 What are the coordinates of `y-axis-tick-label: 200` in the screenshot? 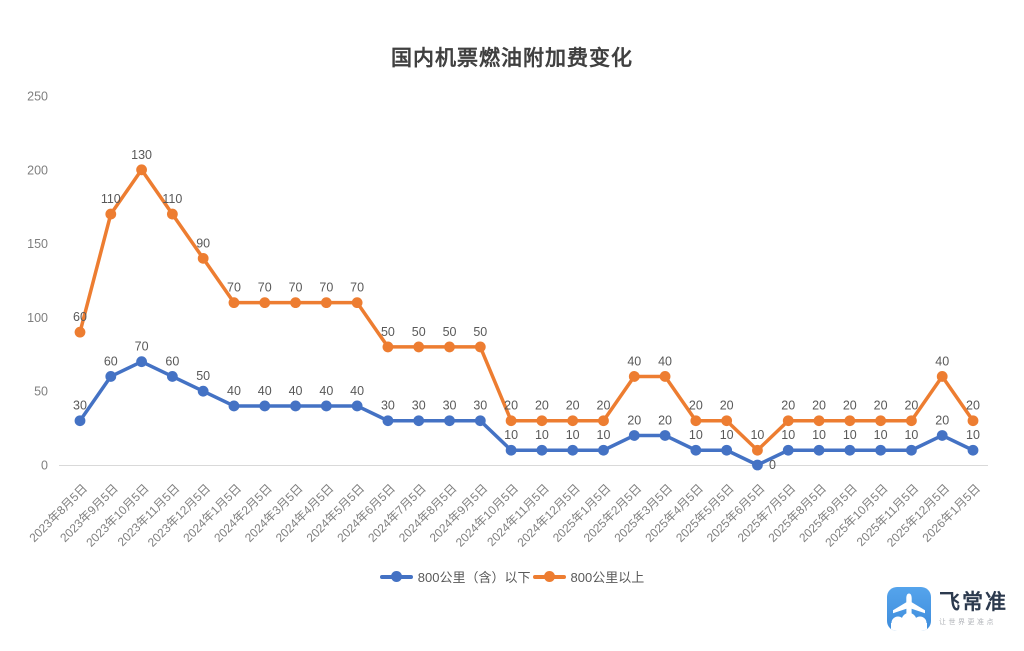 It's located at (37, 170).